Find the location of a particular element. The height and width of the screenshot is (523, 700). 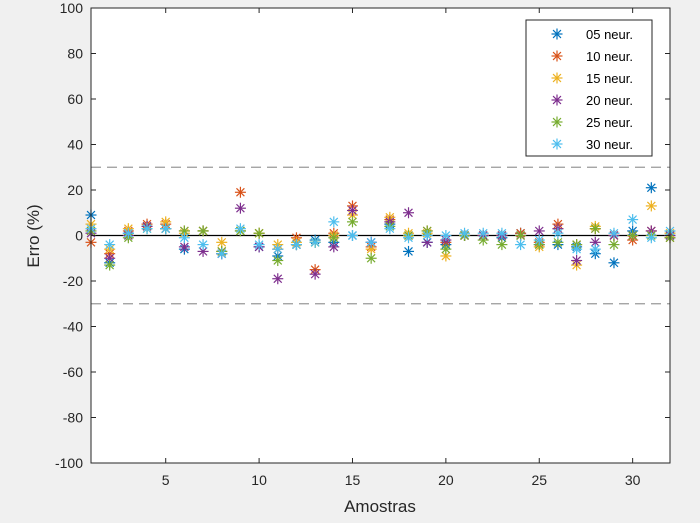

series-30-neur is located at coordinates (380, 237).